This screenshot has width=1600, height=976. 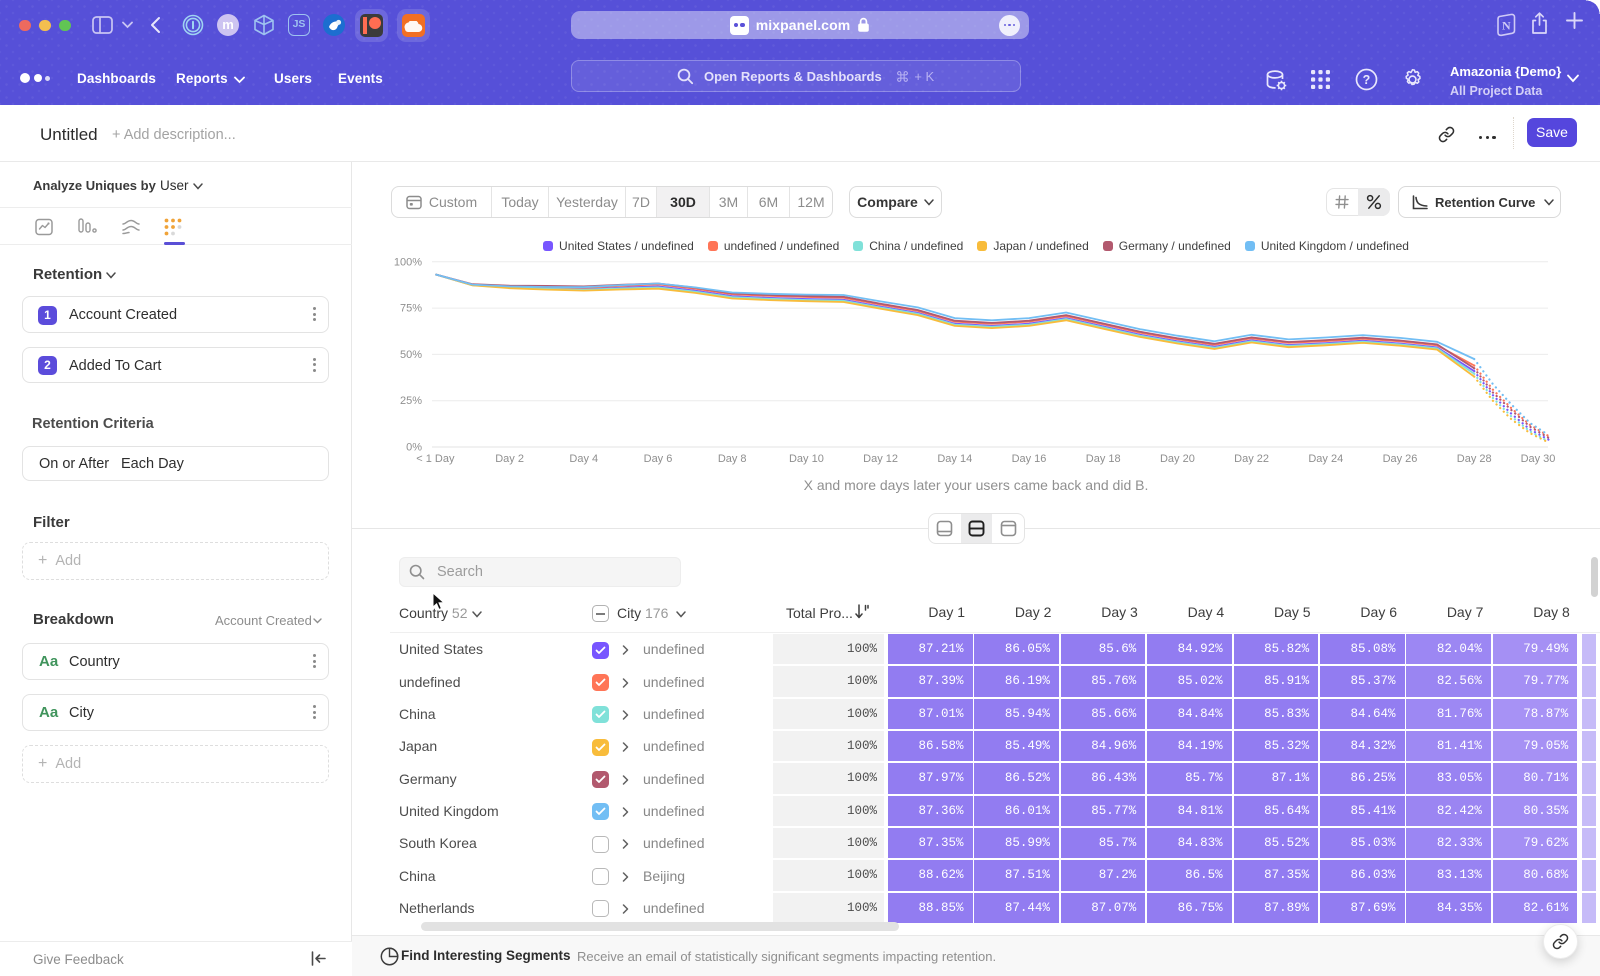 What do you see at coordinates (1506, 26) in the screenshot?
I see `svg-text: N` at bounding box center [1506, 26].